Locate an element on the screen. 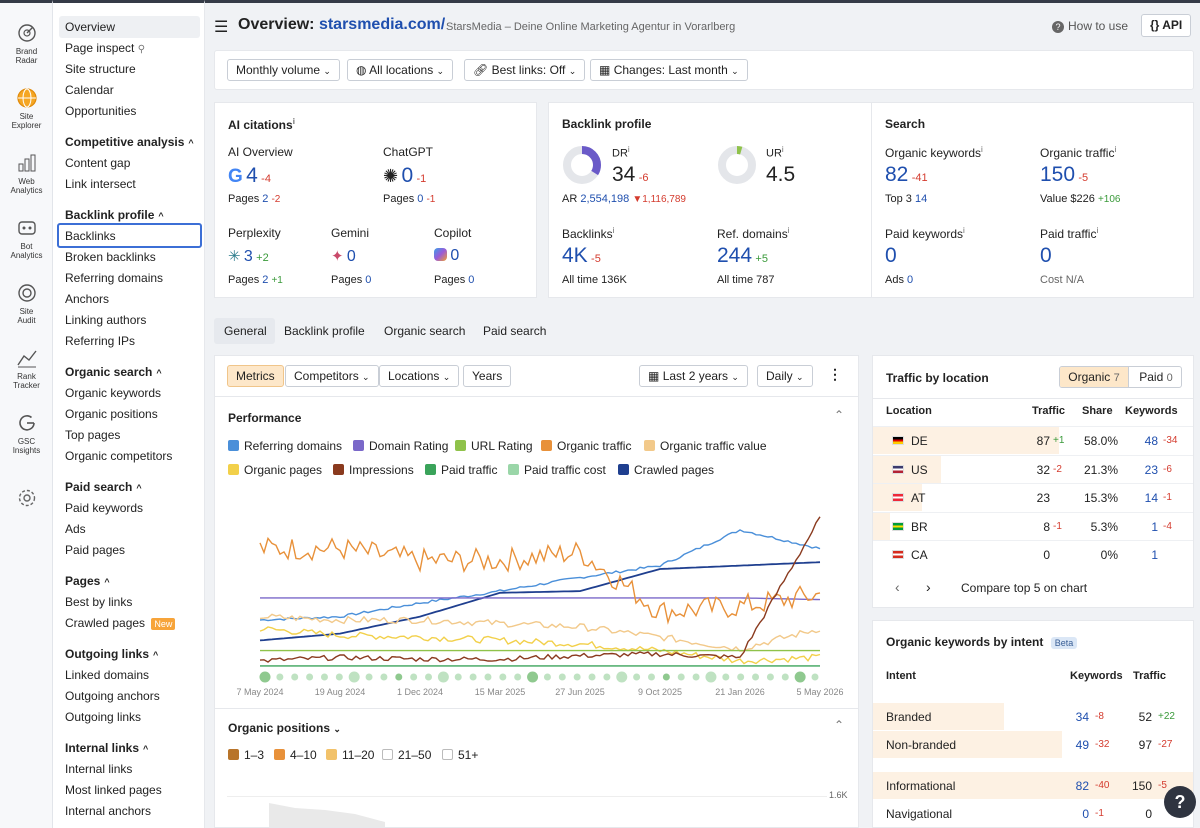 Image resolution: width=1200 pixels, height=828 pixels. paid-keywords-value: 0 is located at coordinates (891, 255).